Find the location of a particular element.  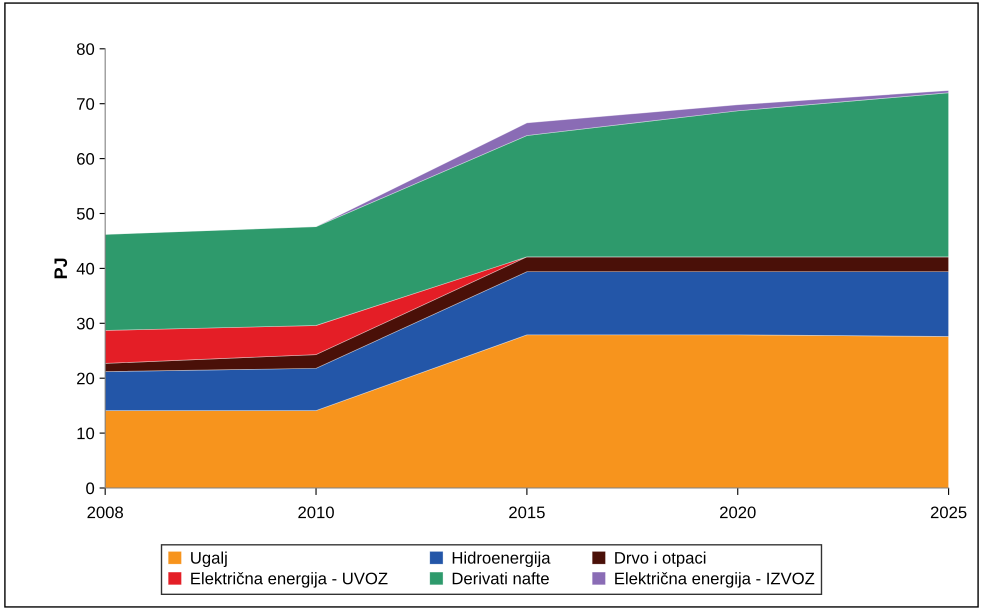

legend-label: Ugalj is located at coordinates (209, 560).